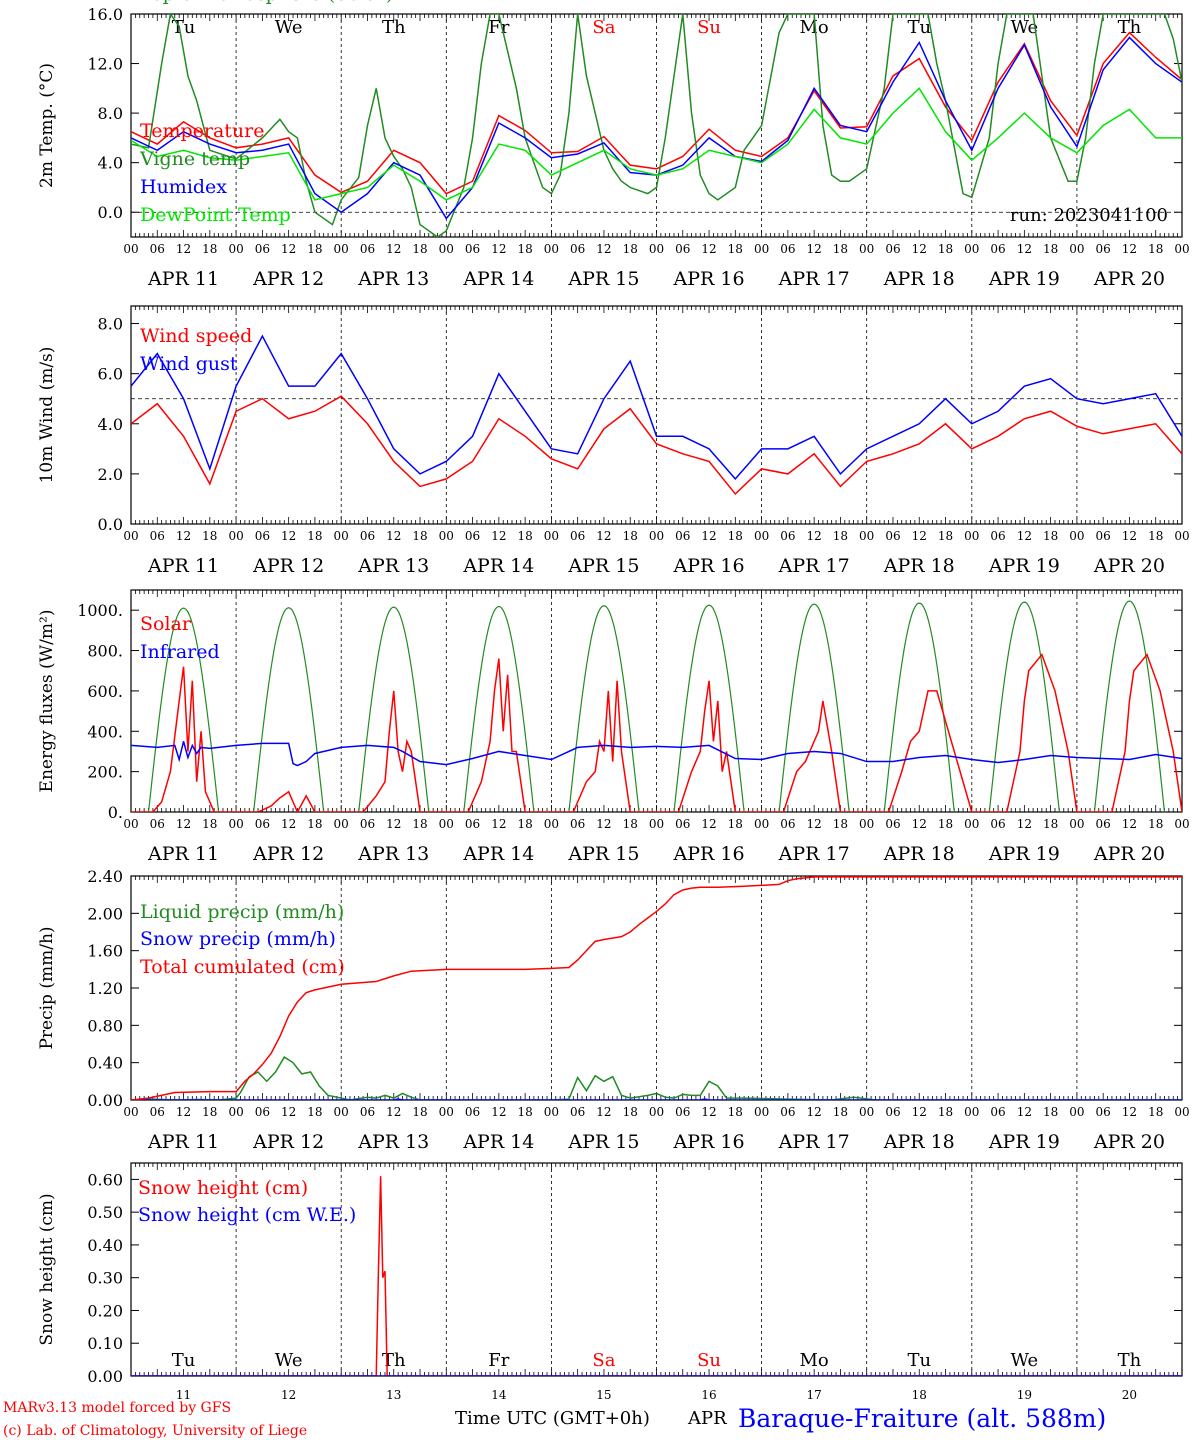 The width and height of the screenshot is (1194, 1440). Describe the element at coordinates (498, 1142) in the screenshot. I see `x-day-label: APR 14` at that location.